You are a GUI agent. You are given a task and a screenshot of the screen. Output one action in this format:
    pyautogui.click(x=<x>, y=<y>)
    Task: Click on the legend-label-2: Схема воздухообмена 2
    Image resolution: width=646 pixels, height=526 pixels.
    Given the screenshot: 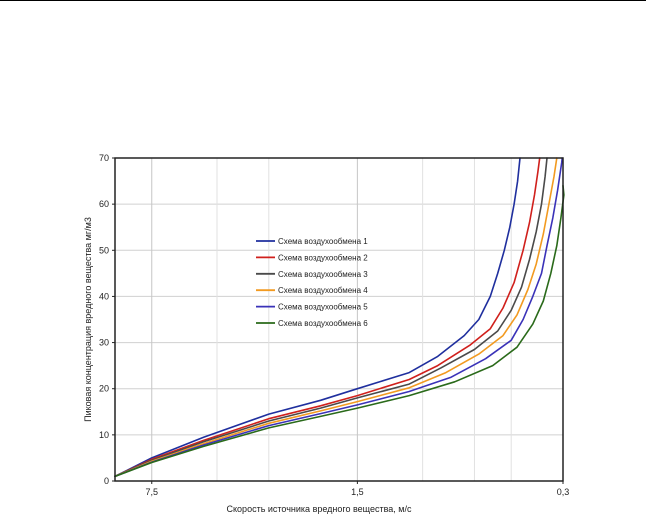 What is the action you would take?
    pyautogui.click(x=323, y=257)
    